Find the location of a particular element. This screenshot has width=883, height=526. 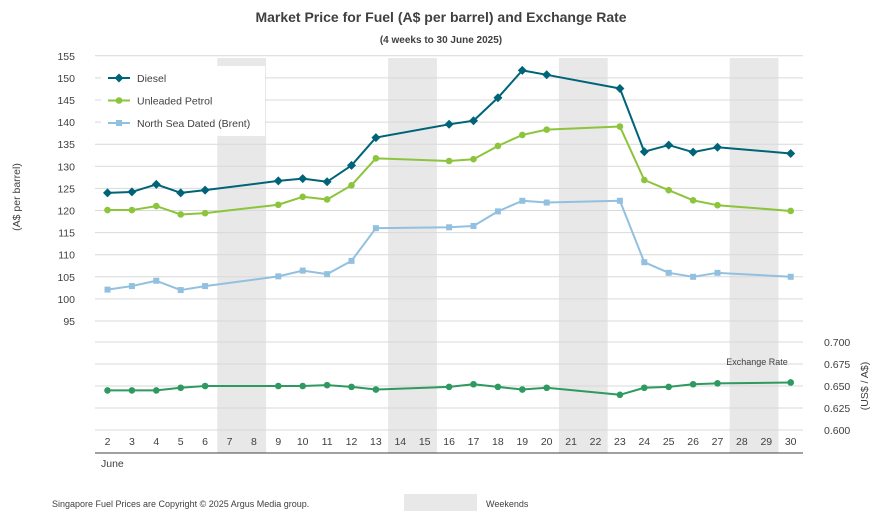

x-tick-label: 17 is located at coordinates (474, 442).